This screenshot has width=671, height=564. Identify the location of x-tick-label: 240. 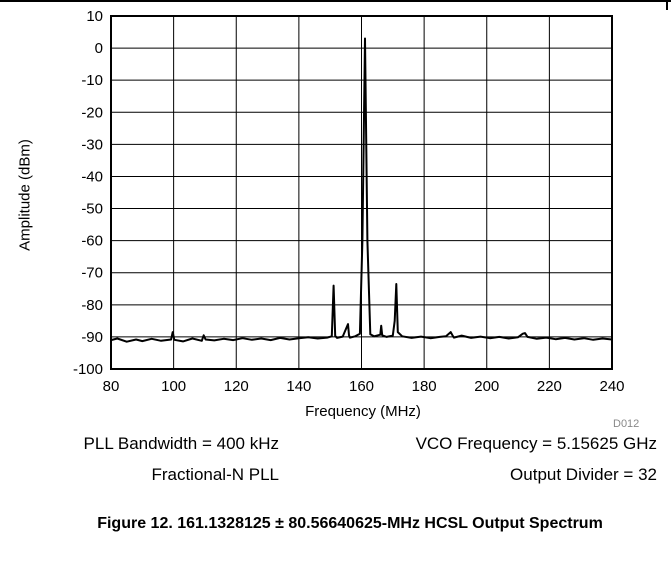
(611, 386).